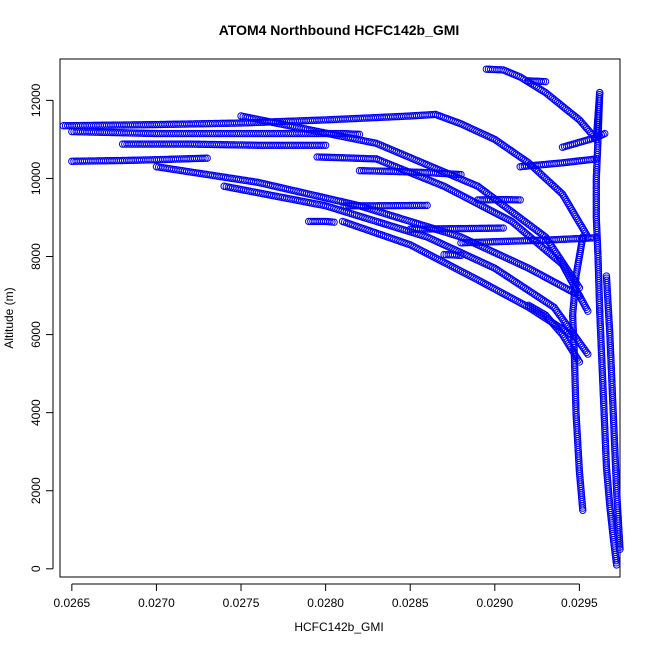 Image resolution: width=650 pixels, height=650 pixels. I want to click on y-tick-label: 4000, so click(36, 412).